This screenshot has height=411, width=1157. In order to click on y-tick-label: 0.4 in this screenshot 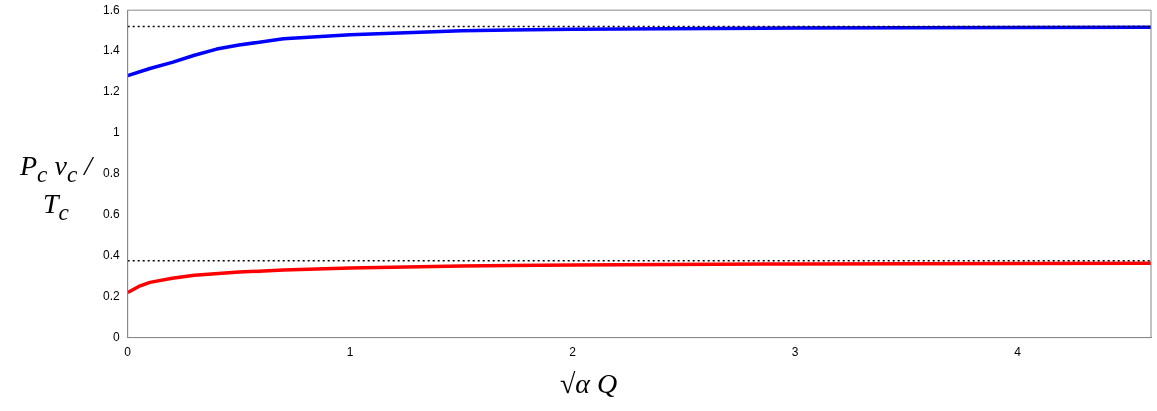, I will do `click(111, 255)`.